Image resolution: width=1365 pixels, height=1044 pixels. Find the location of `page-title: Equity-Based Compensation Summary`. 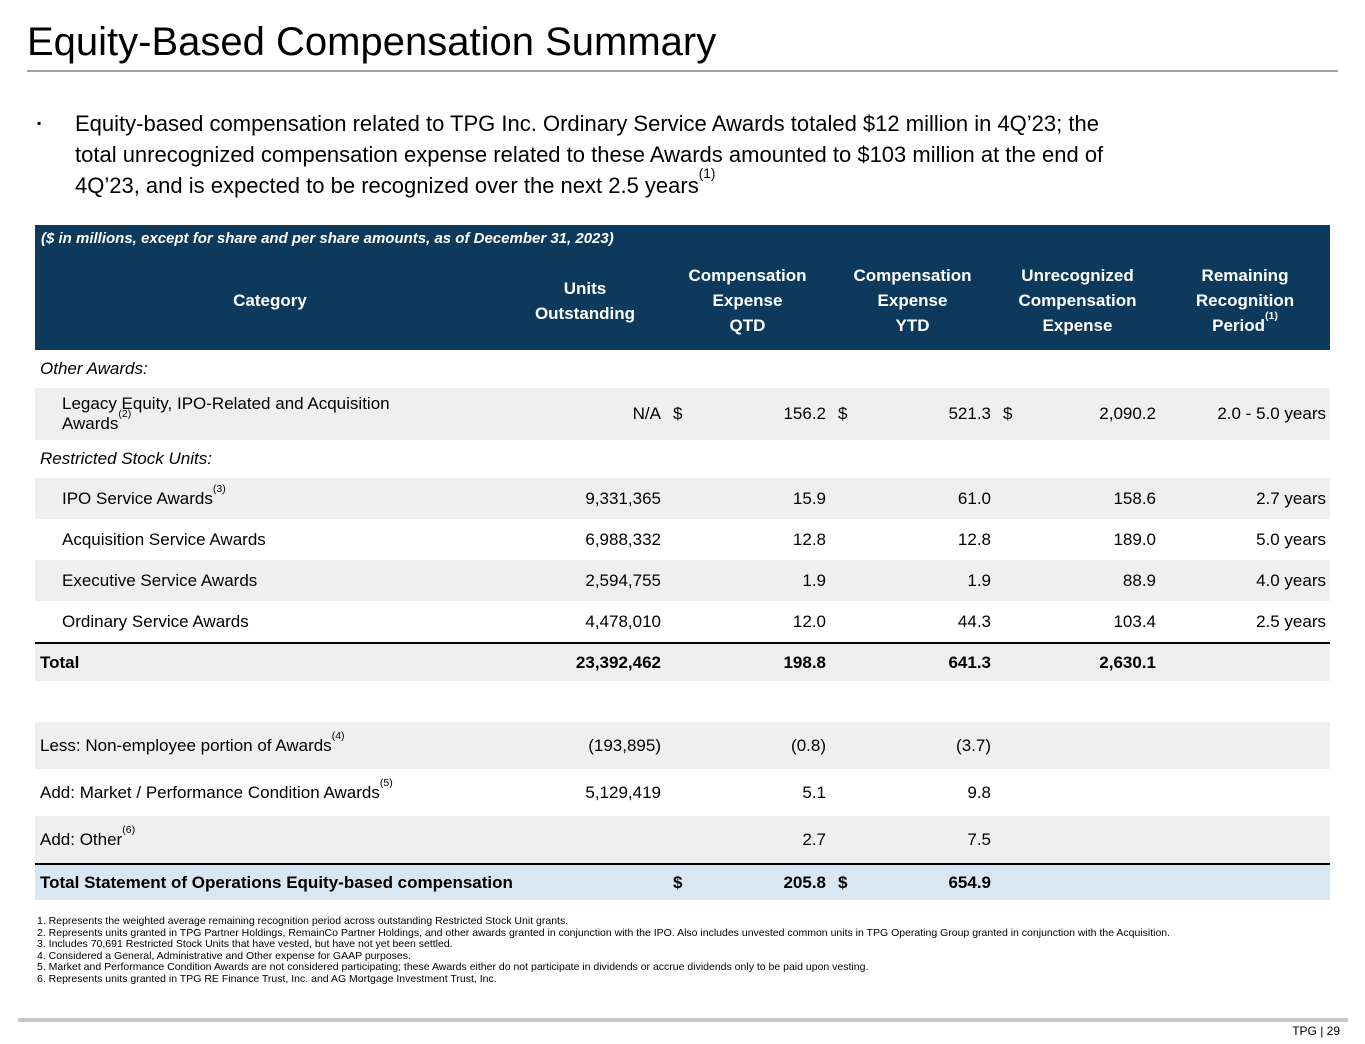

page-title: Equity-Based Compensation Summary is located at coordinates (372, 42).